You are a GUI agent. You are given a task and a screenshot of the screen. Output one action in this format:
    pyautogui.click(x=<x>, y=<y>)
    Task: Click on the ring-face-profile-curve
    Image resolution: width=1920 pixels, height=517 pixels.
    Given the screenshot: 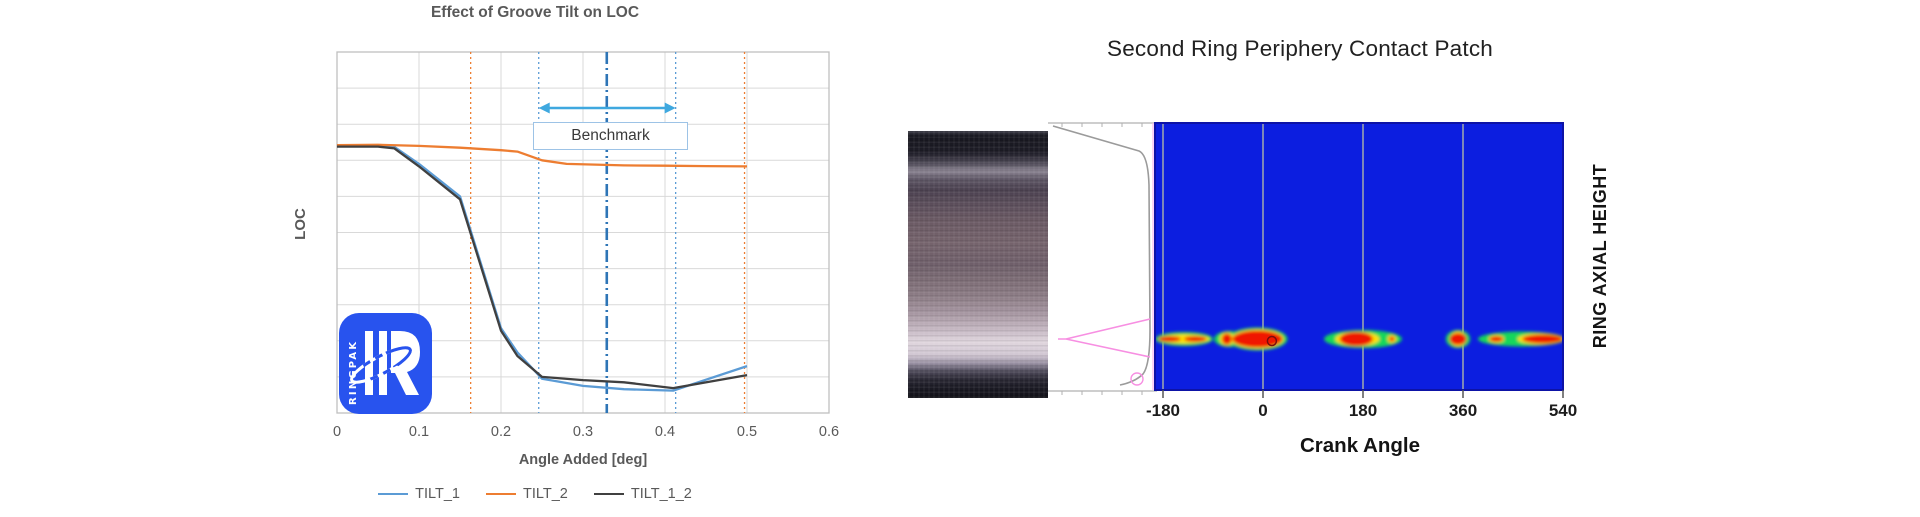 What is the action you would take?
    pyautogui.click(x=1101, y=255)
    